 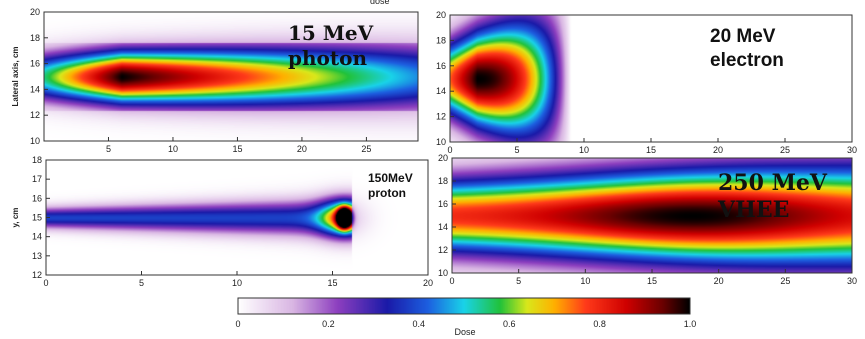 What do you see at coordinates (390, 178) in the screenshot?
I see `panel-label-line: 150MeV` at bounding box center [390, 178].